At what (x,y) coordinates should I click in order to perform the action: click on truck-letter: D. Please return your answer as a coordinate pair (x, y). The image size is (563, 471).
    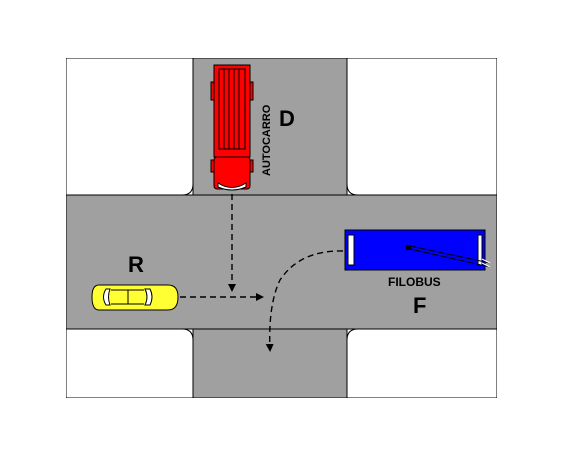
    Looking at the image, I should click on (287, 118).